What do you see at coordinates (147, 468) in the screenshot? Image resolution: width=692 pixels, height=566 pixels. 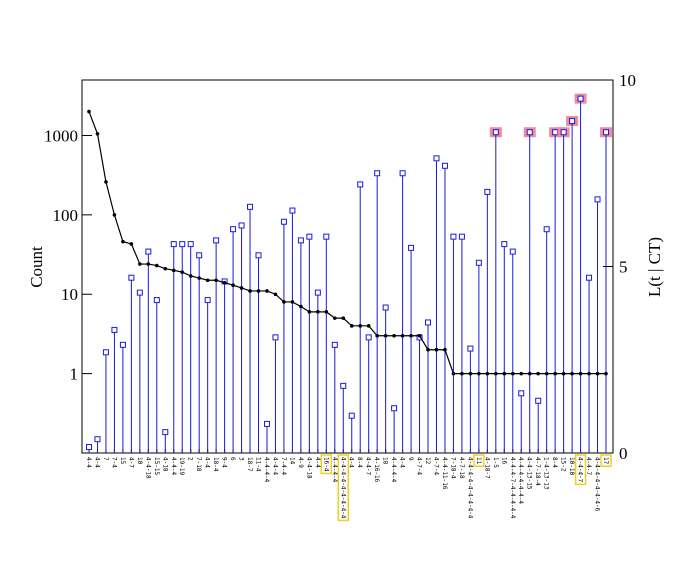 I see `x-tick-label: 4-4-18` at bounding box center [147, 468].